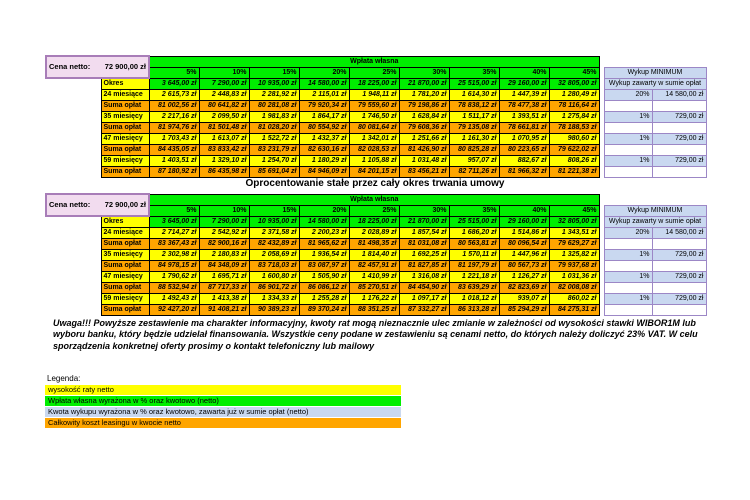 The height and width of the screenshot is (500, 750). I want to click on total-cost-cell: 79 608,36 zł, so click(424, 128).